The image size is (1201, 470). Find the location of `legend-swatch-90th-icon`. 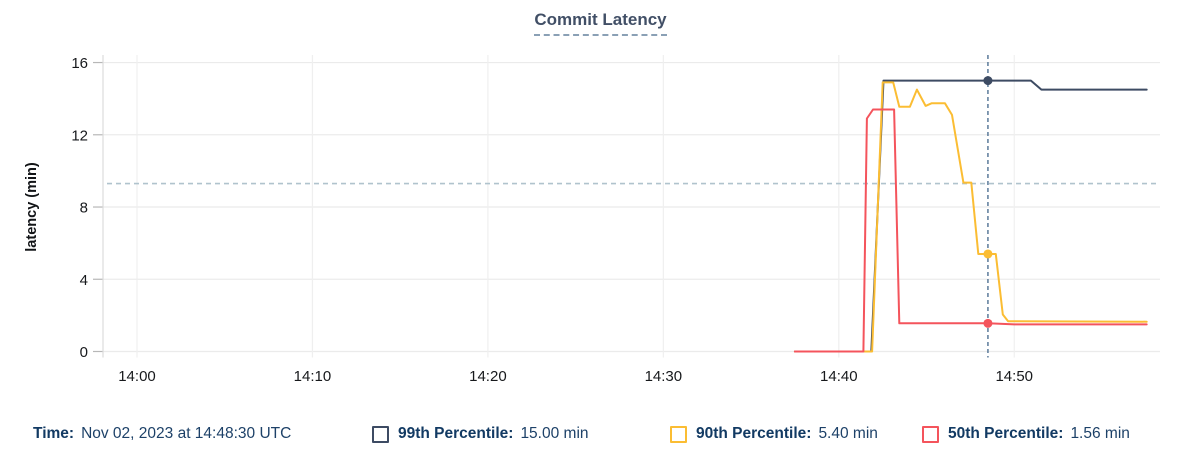

legend-swatch-90th-icon is located at coordinates (678, 434).